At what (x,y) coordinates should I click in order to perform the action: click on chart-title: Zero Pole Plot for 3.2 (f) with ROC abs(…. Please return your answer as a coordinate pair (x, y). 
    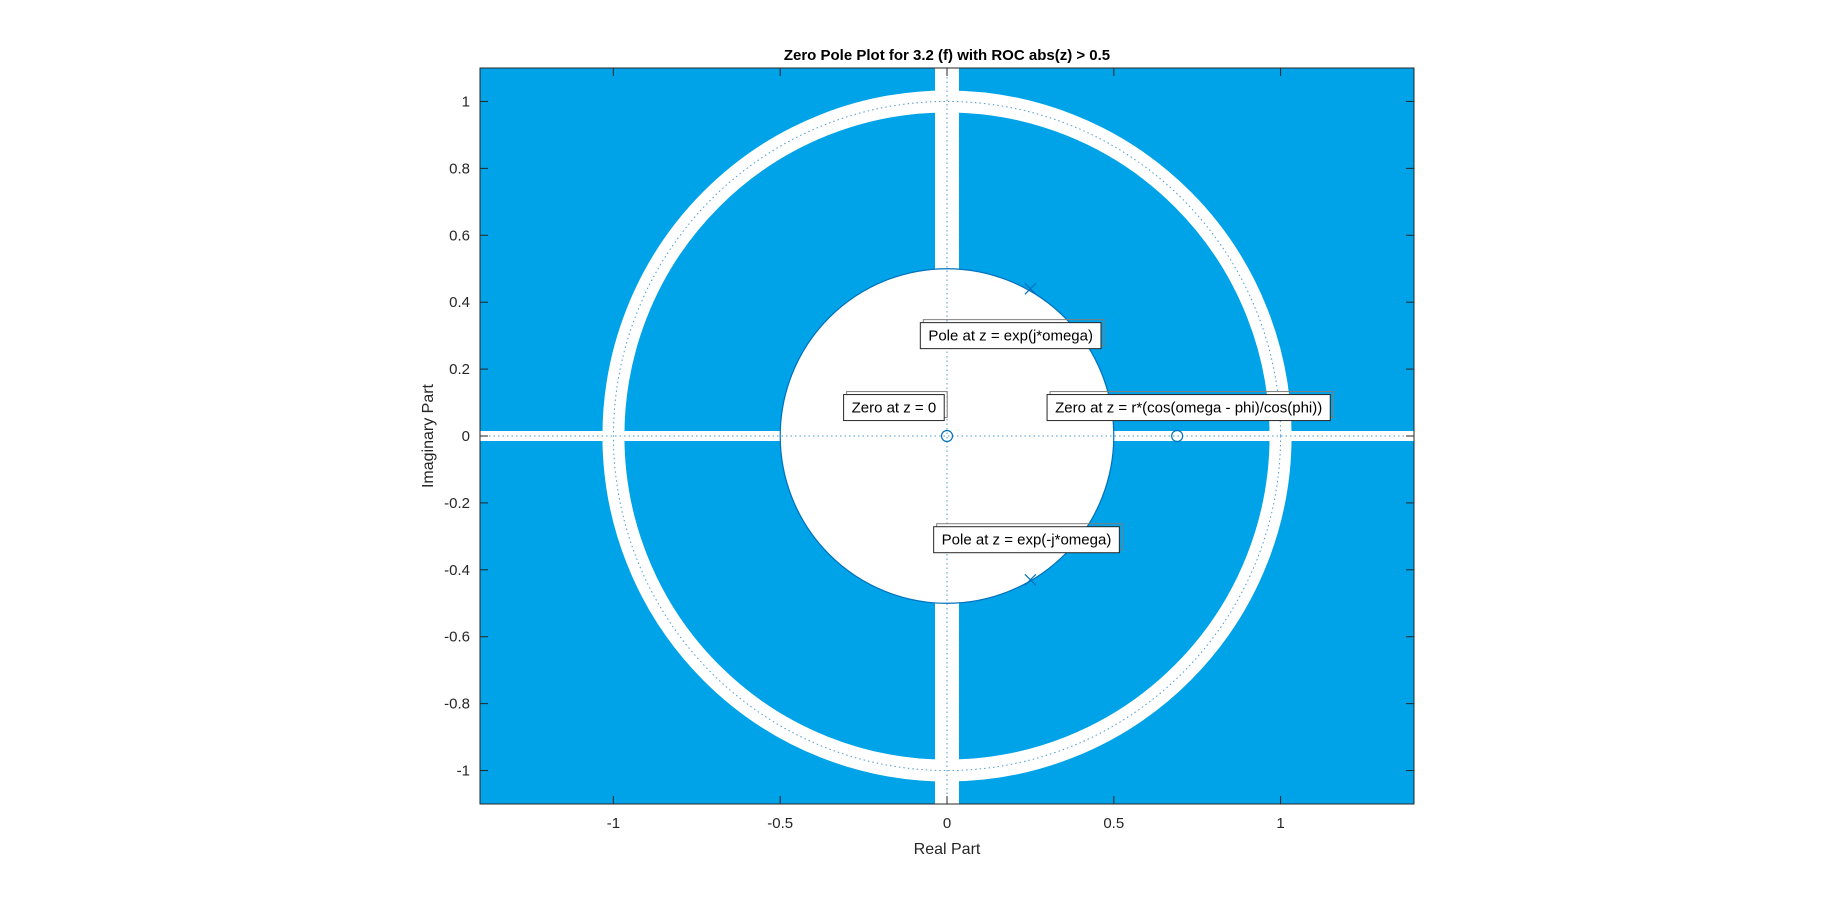
    Looking at the image, I should click on (947, 55).